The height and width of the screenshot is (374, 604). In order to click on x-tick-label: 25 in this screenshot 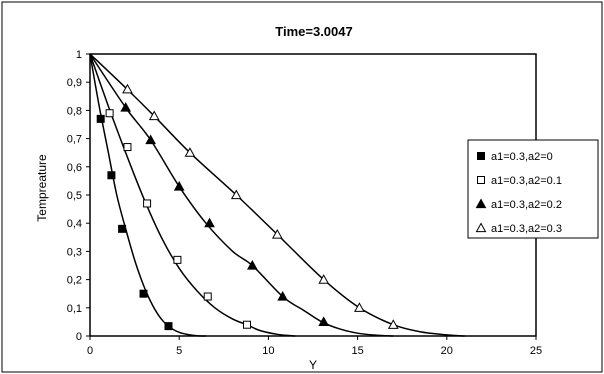, I will do `click(536, 351)`.